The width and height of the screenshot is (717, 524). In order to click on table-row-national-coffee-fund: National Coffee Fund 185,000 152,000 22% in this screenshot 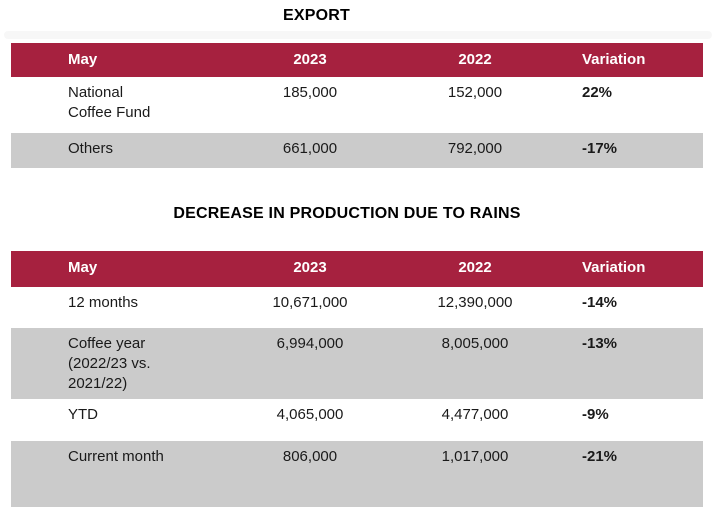, I will do `click(357, 105)`.